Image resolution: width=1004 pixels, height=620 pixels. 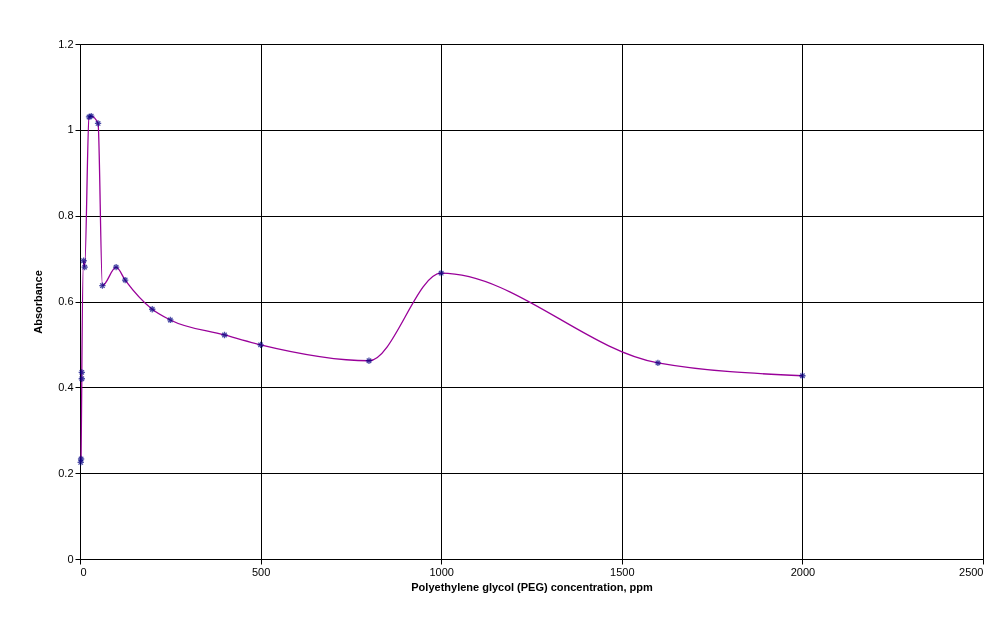 I want to click on x-tick-label: 2500, so click(x=971, y=571).